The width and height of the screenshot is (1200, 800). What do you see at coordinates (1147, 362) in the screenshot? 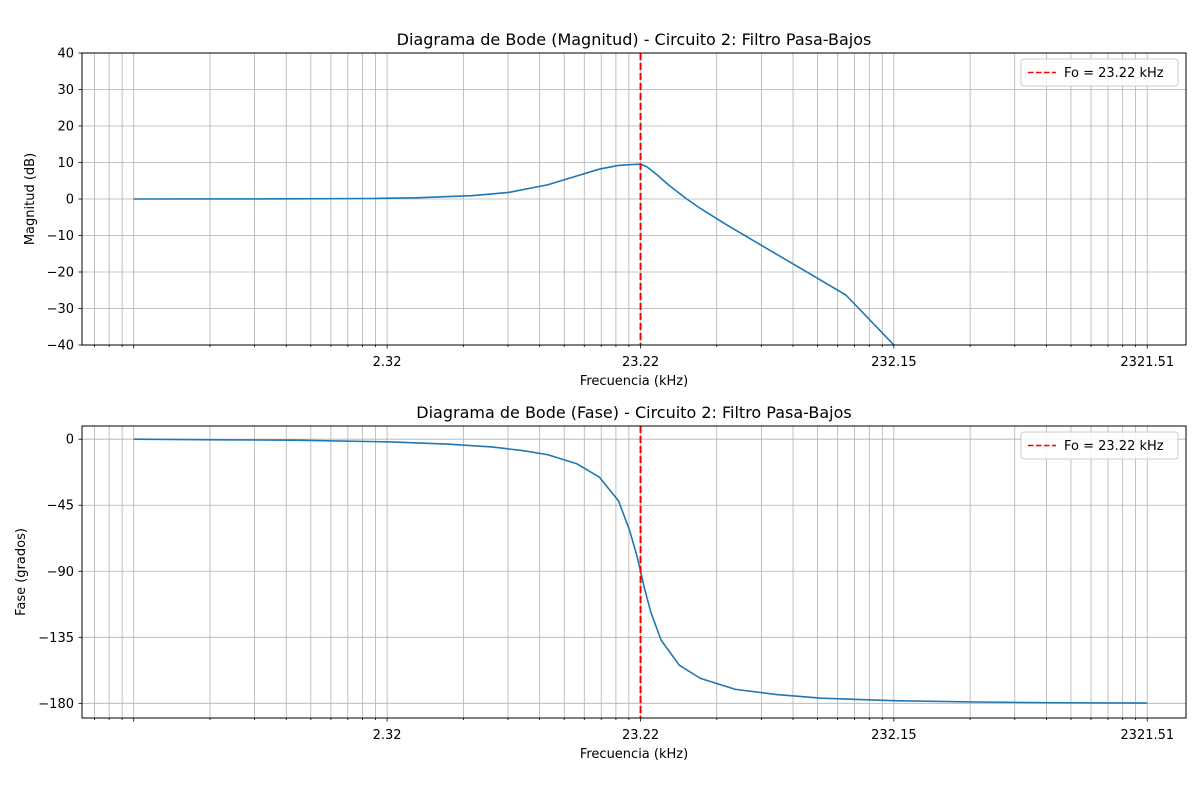
I see `magnitude-x-tick-label: 2321.51` at bounding box center [1147, 362].